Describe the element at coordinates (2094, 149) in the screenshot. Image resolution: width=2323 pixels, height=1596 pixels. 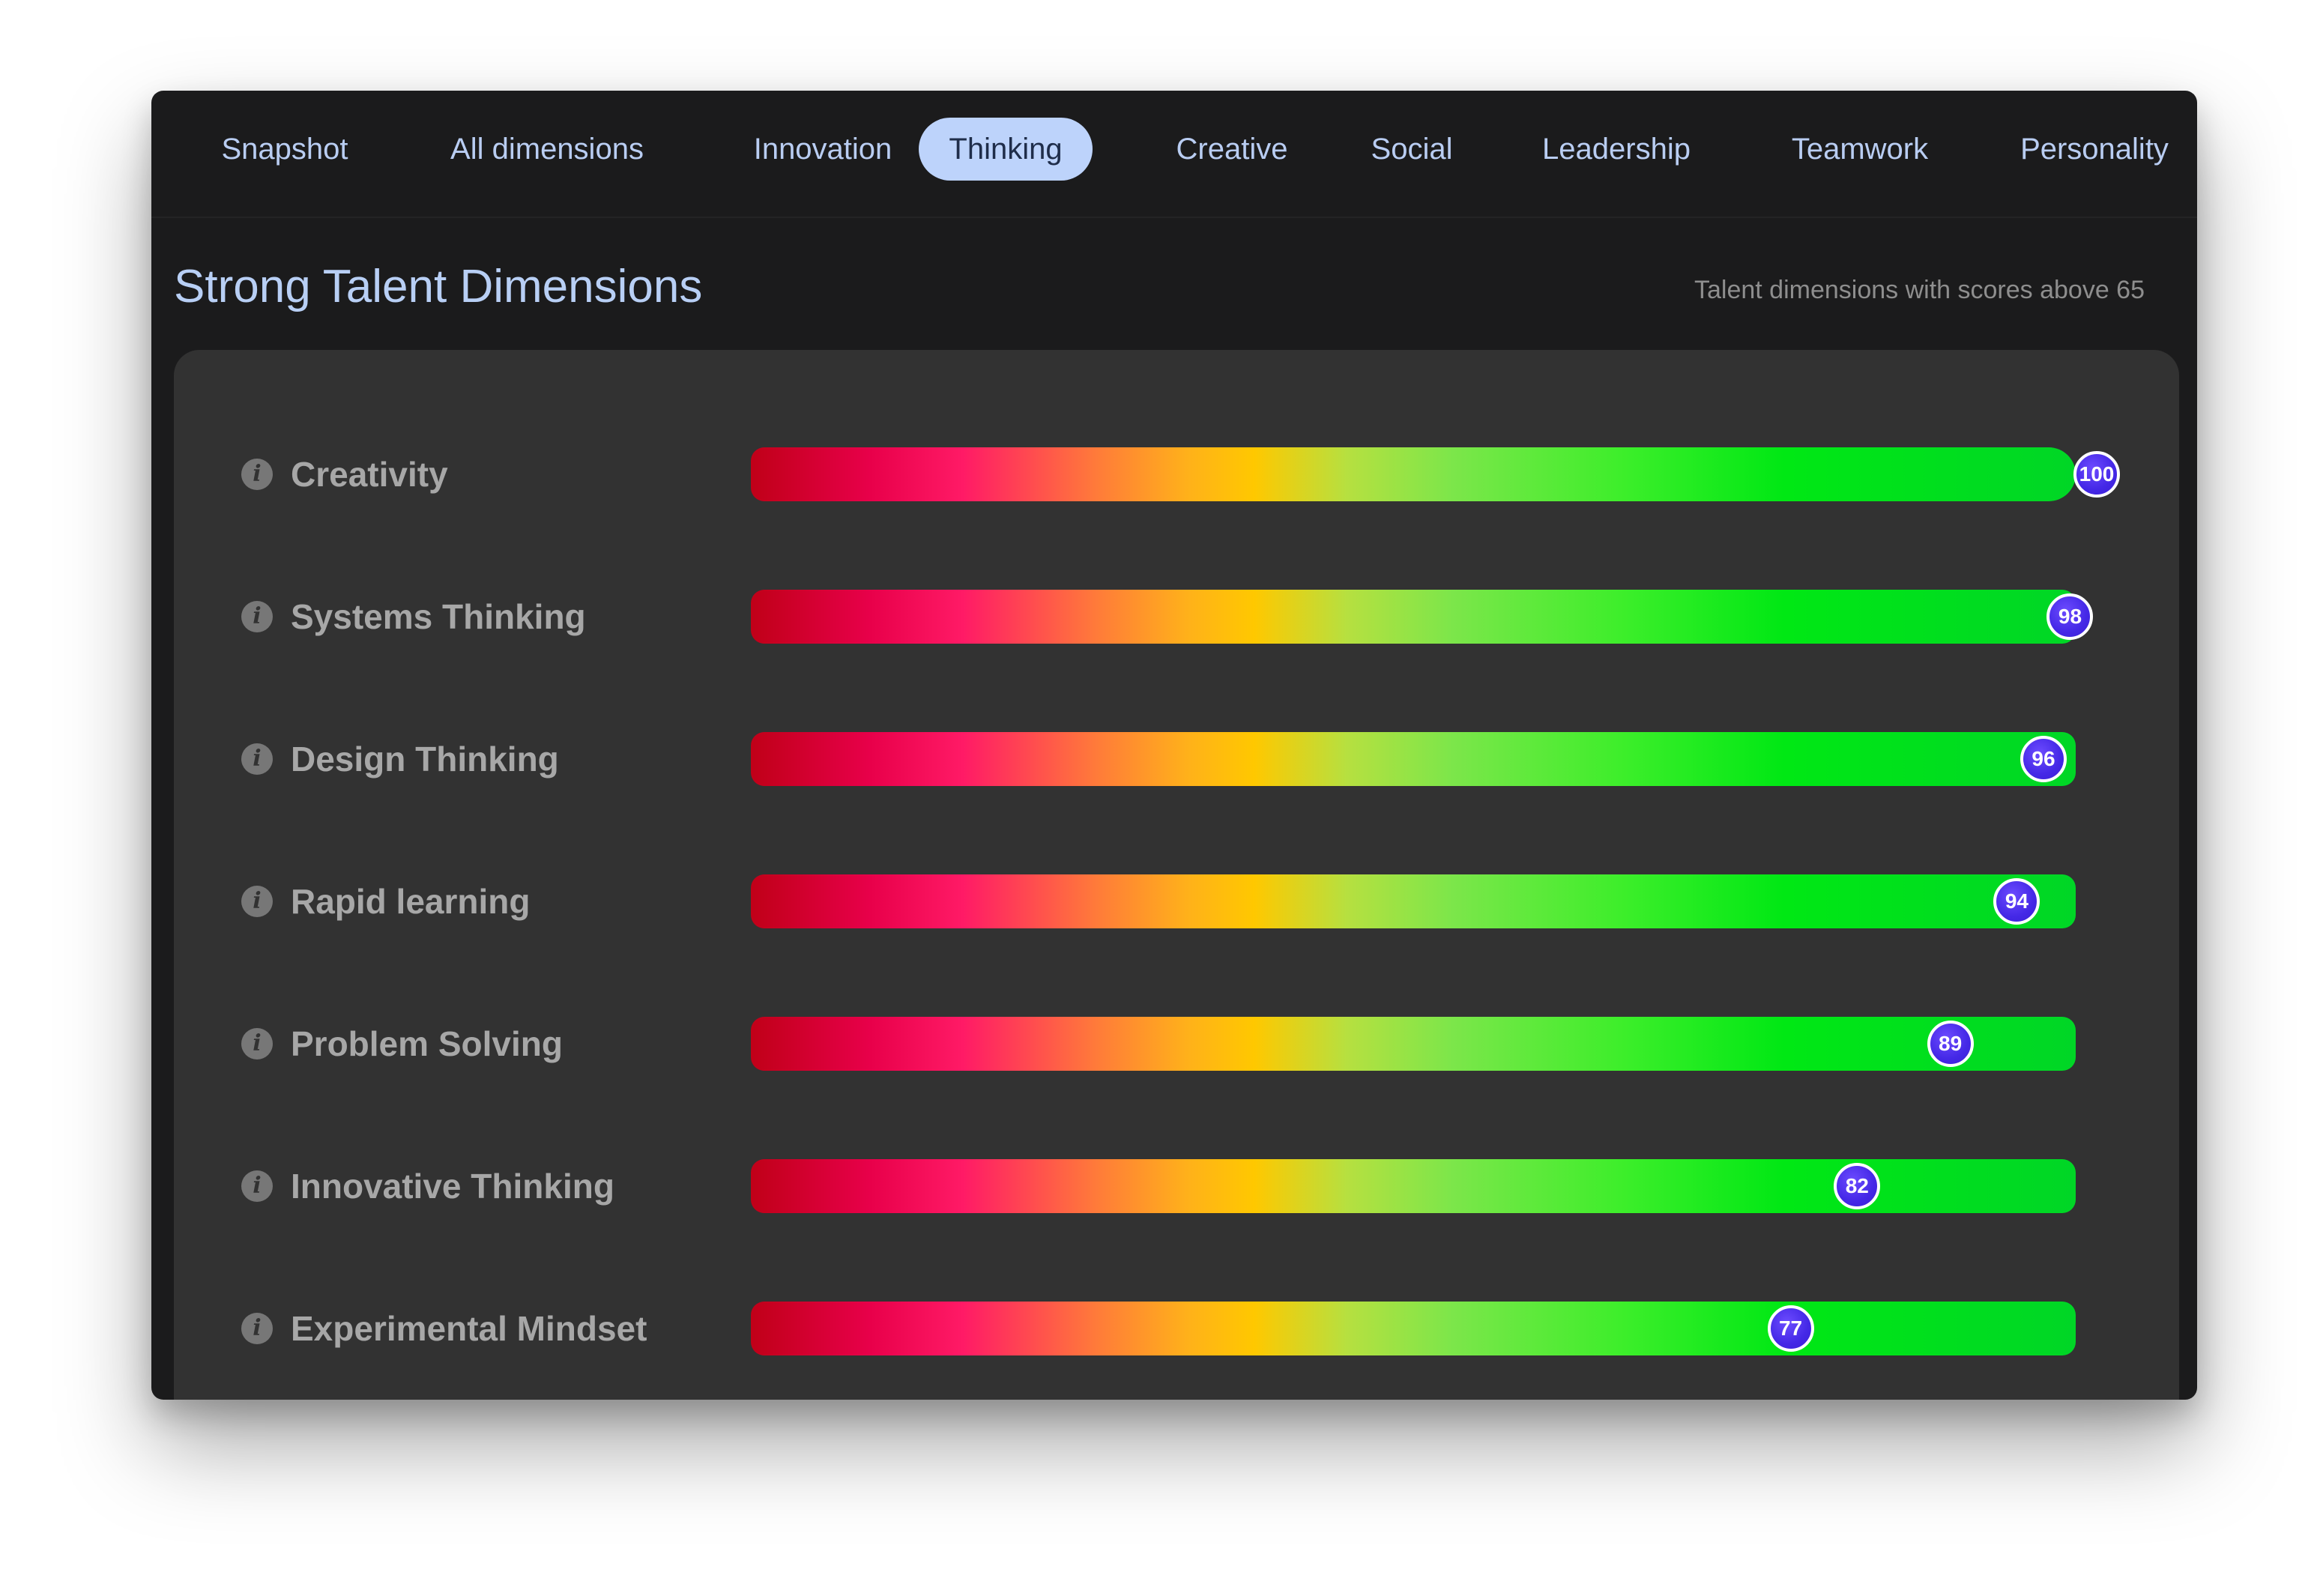
I see `tab-personality: Personality` at that location.